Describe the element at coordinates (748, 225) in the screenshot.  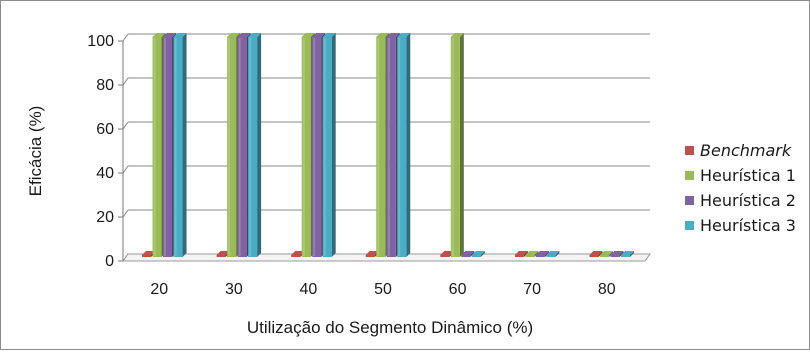
I see `legend-label: Heurística 3` at that location.